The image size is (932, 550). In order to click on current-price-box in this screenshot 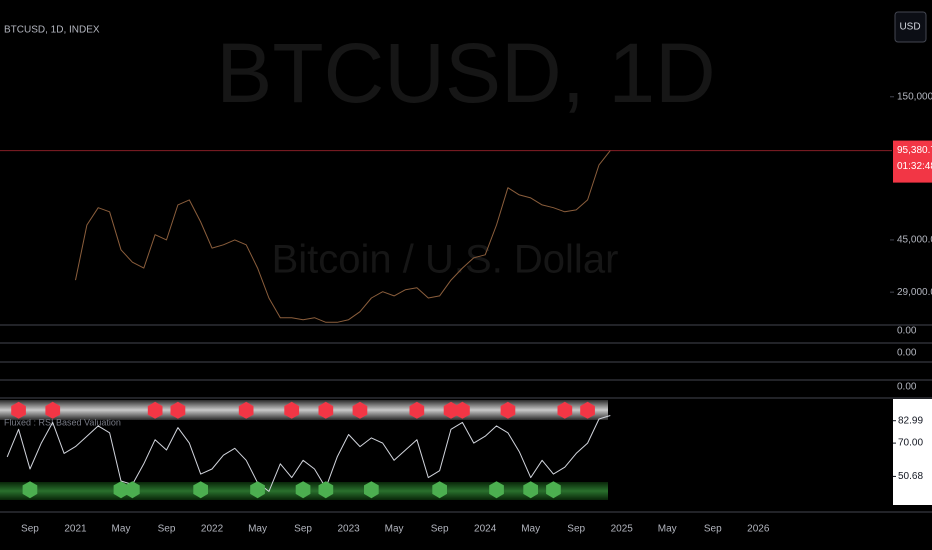, I will do `click(912, 161)`.